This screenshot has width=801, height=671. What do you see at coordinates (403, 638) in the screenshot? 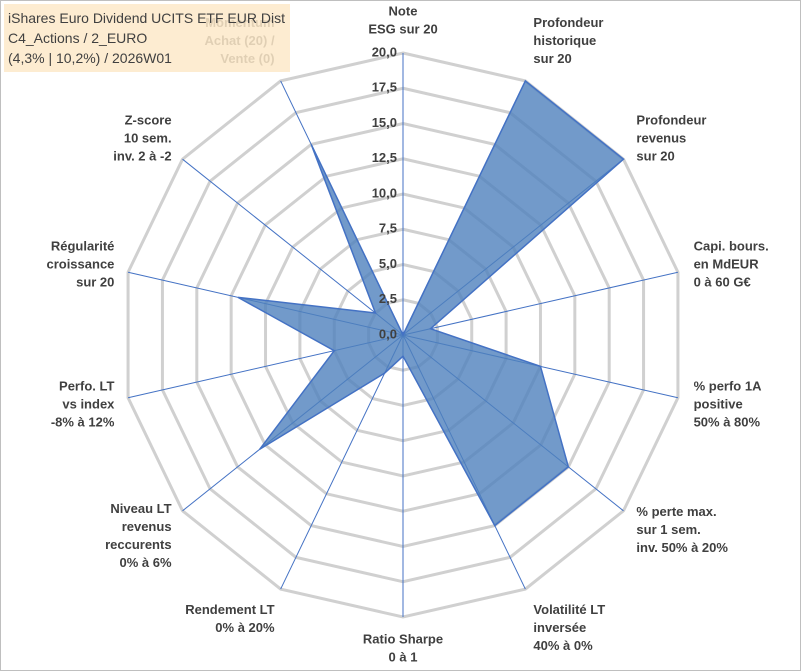
I see `category-label: Ratio Sharpe` at bounding box center [403, 638].